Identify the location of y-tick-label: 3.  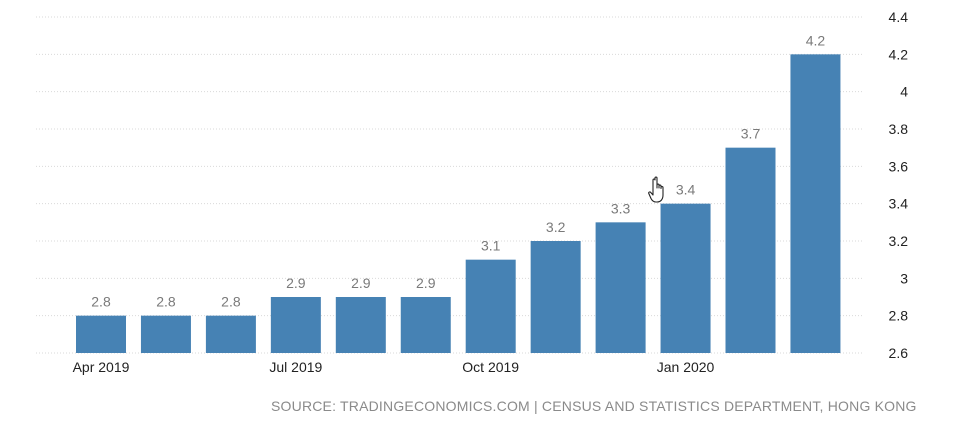
(904, 278).